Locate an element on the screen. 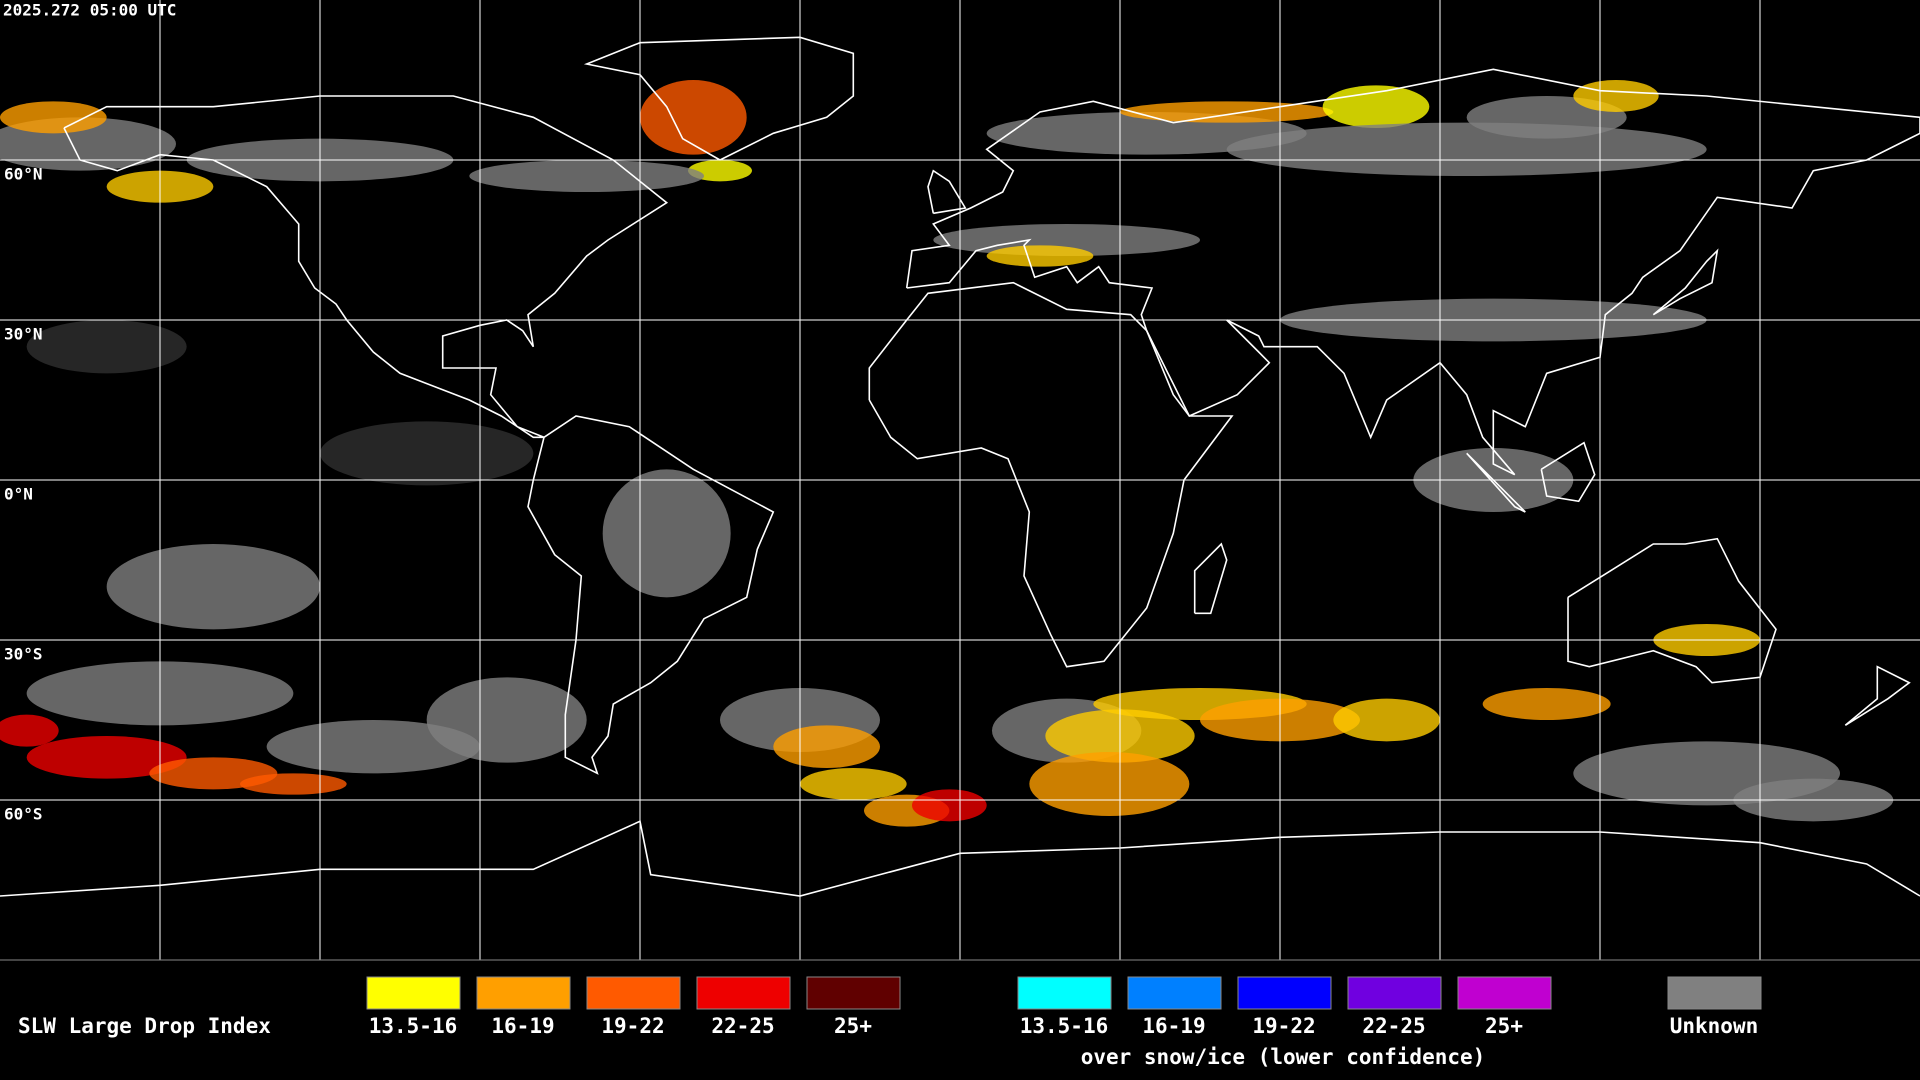  latitude-label: 60°S is located at coordinates (23, 814).